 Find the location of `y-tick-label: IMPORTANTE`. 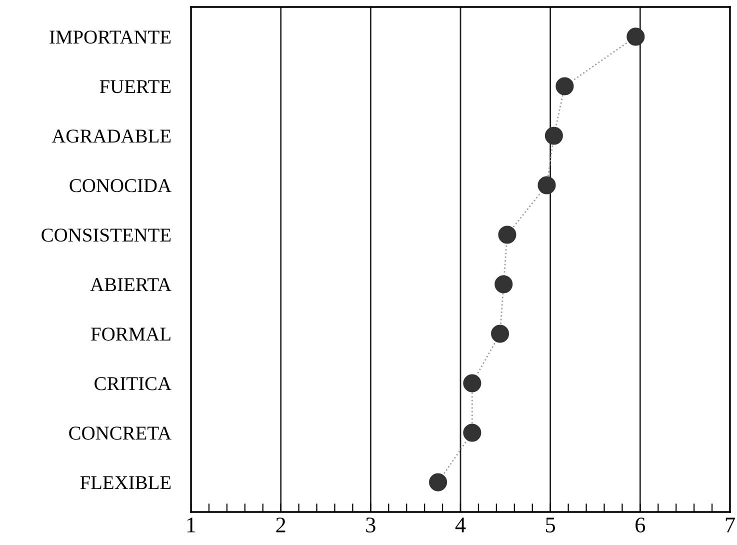

y-tick-label: IMPORTANTE is located at coordinates (110, 37).